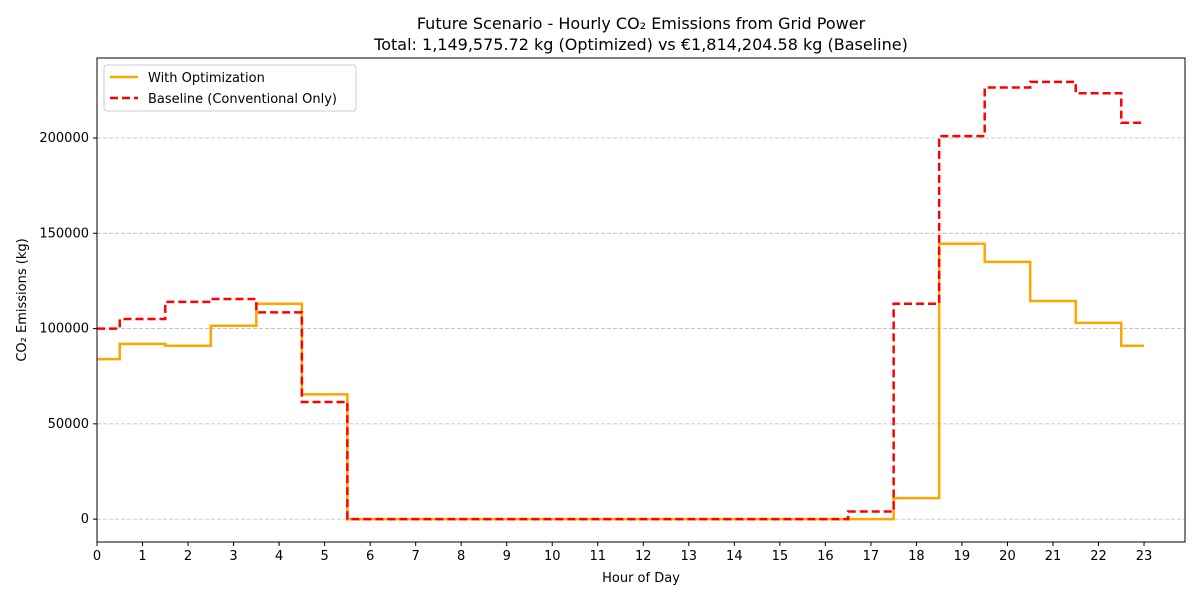 This screenshot has width=1200, height=600. Describe the element at coordinates (142, 556) in the screenshot. I see `x-tick-label: 1` at that location.